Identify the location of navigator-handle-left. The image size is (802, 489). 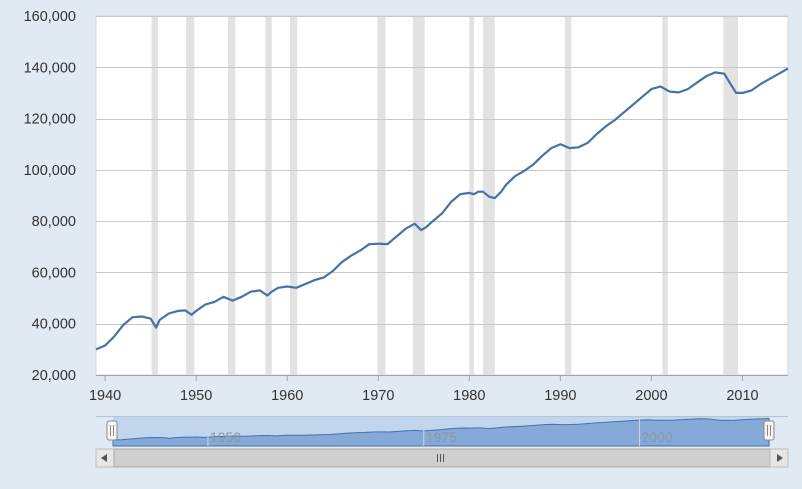
(112, 430).